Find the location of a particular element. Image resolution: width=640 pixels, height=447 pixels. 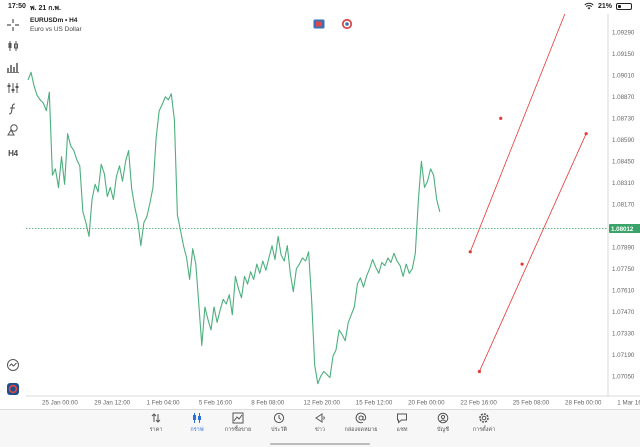

y-tick-label: 1.08310 is located at coordinates (623, 183).